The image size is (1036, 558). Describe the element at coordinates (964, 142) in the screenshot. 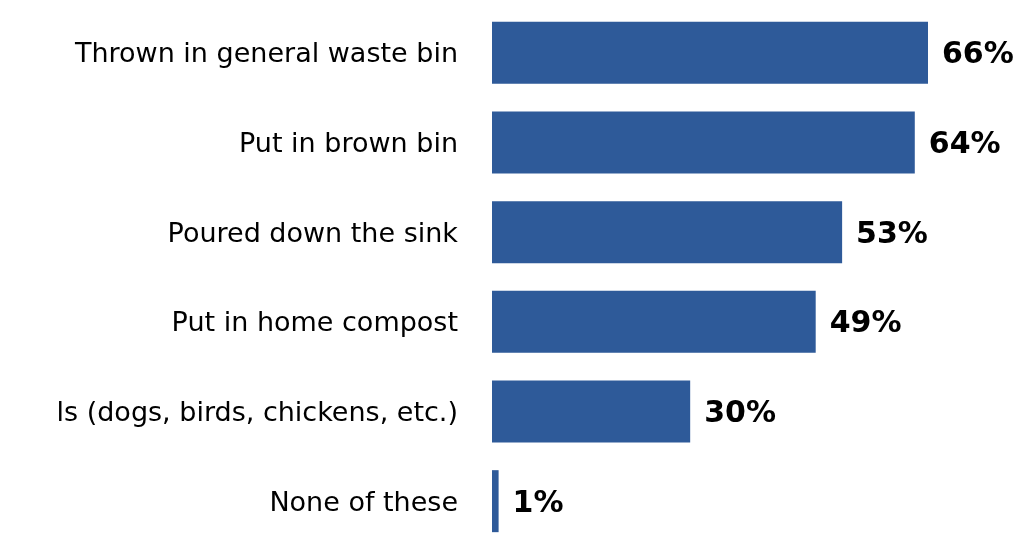

I see `data-label: 64%` at that location.